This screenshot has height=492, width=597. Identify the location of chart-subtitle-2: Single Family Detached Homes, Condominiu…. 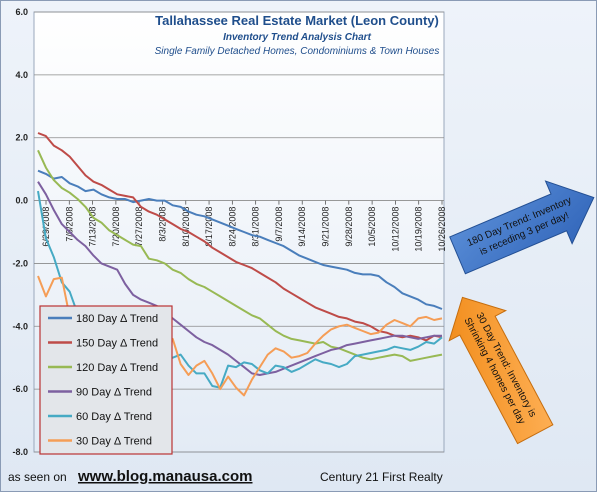
(297, 51).